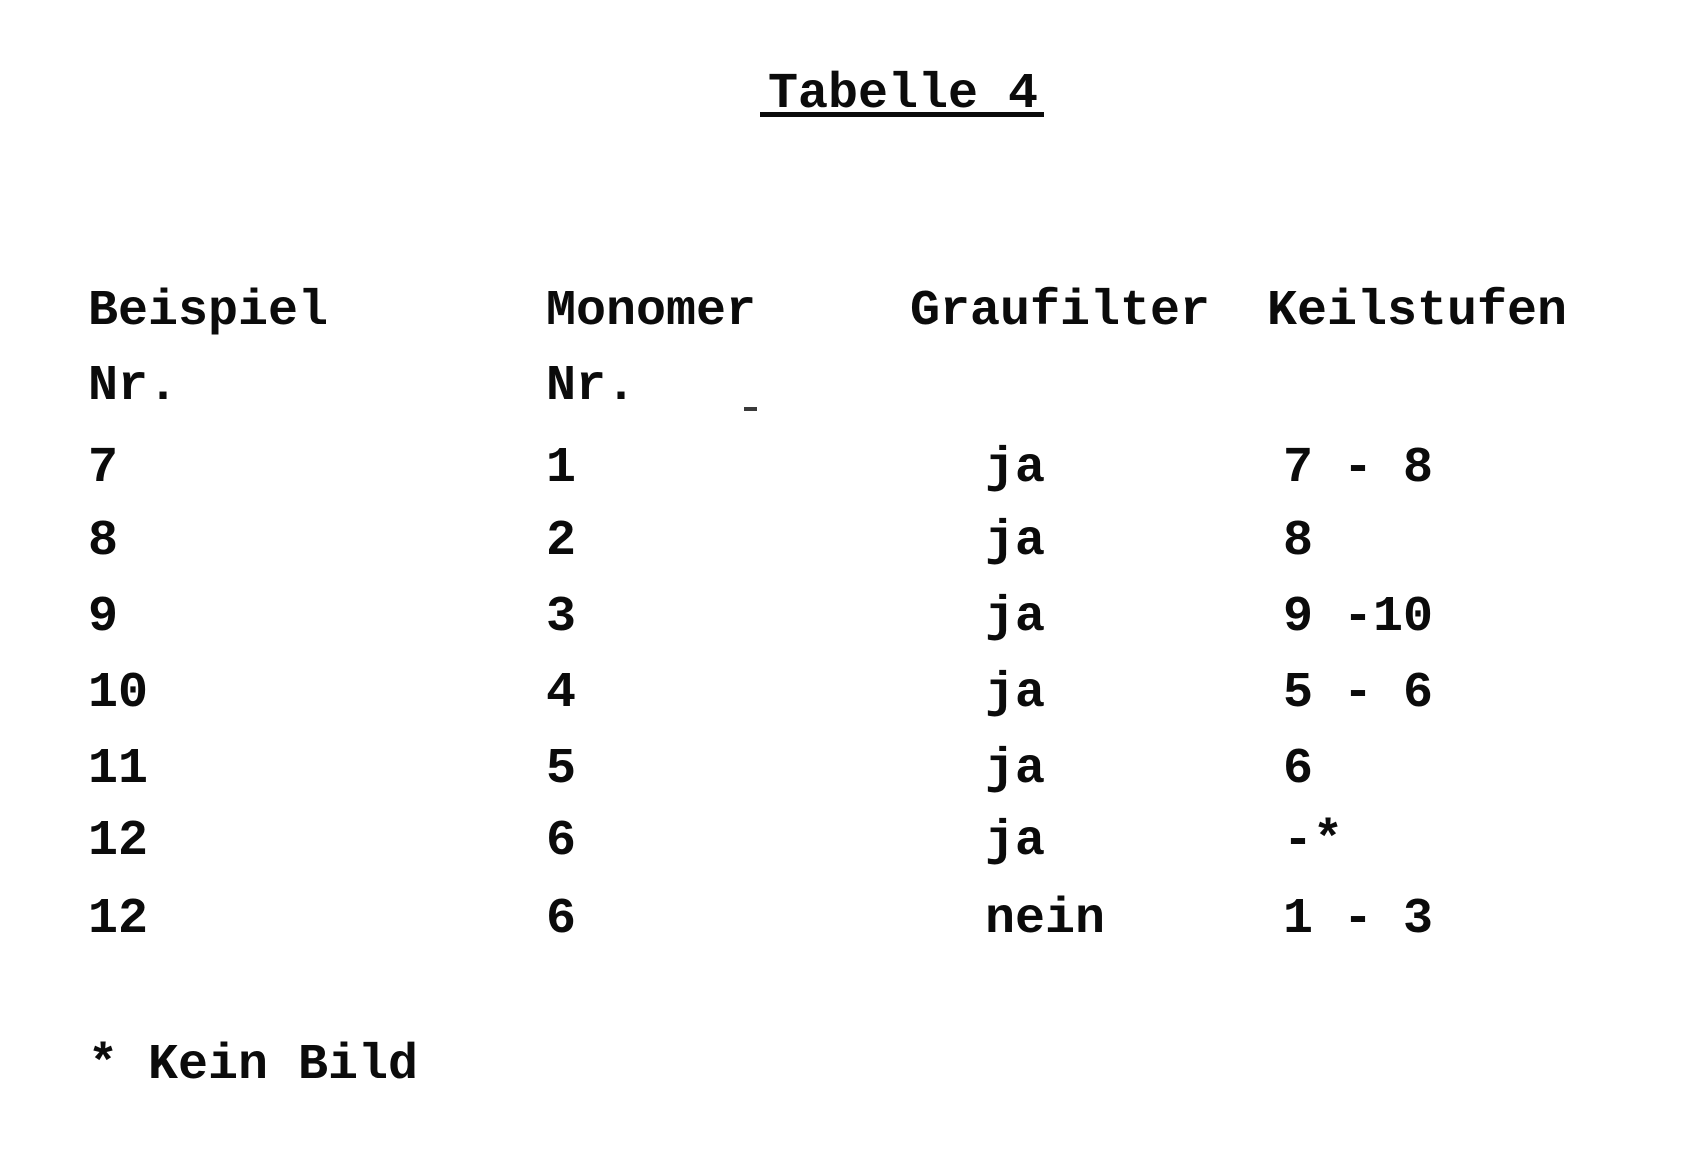 This screenshot has height=1151, width=1688. Describe the element at coordinates (844, 771) in the screenshot. I see `table-row: 11 5 ja 6` at that location.